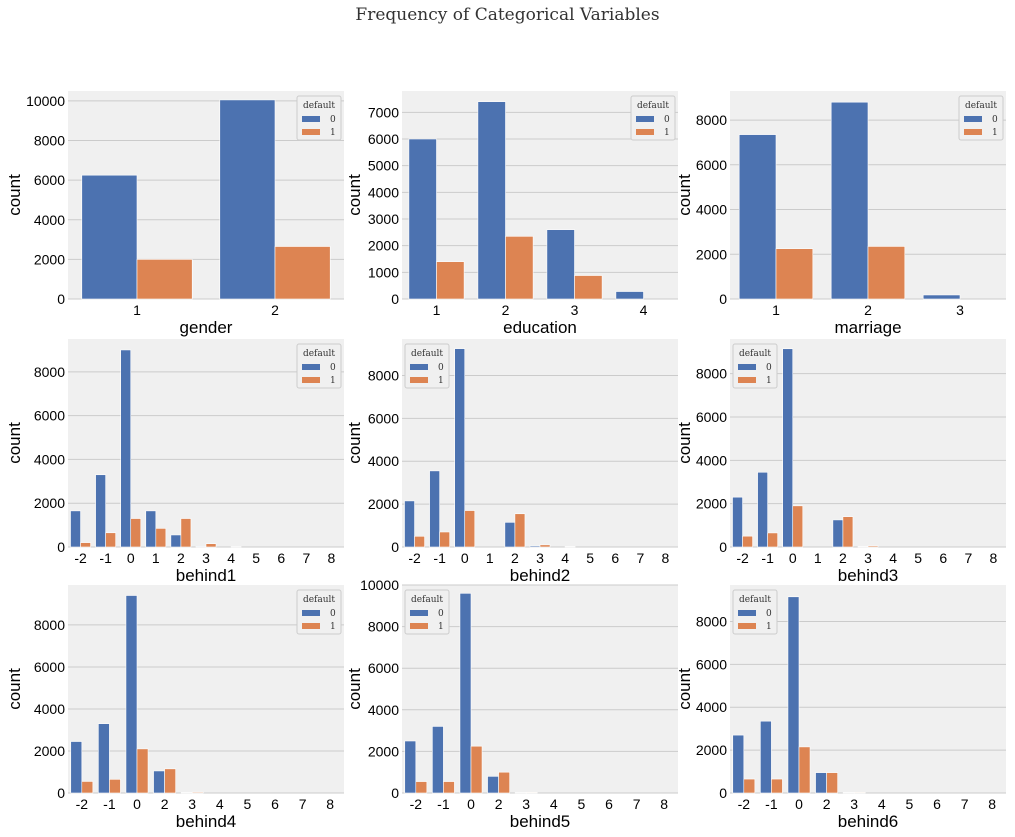 The image size is (1015, 837). I want to click on x-axis-label: gender, so click(206, 327).